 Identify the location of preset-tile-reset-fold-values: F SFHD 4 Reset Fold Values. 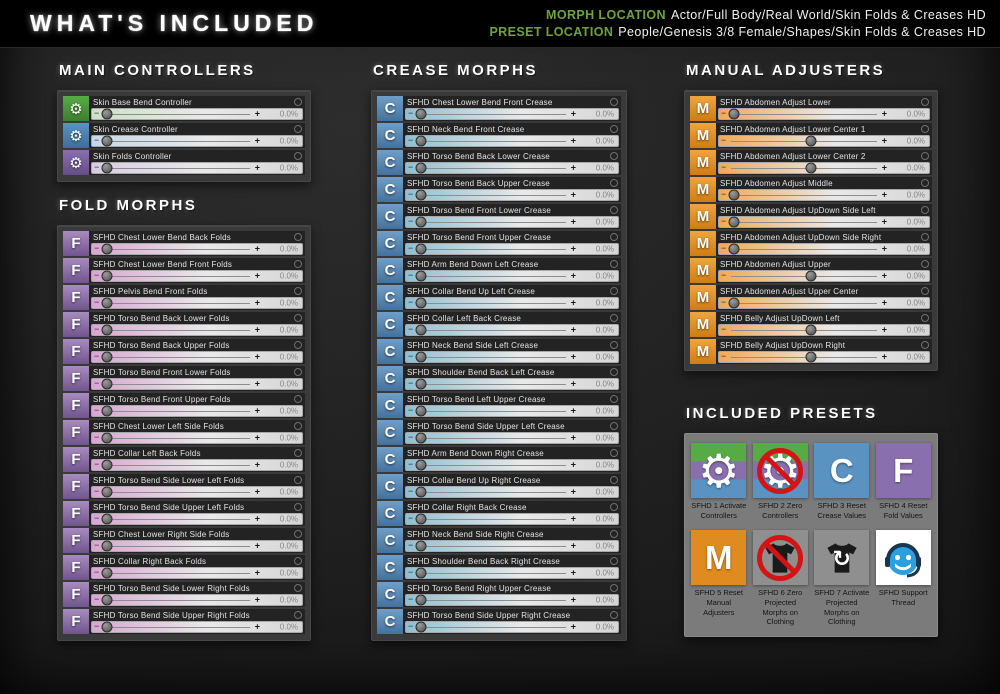
(903, 482).